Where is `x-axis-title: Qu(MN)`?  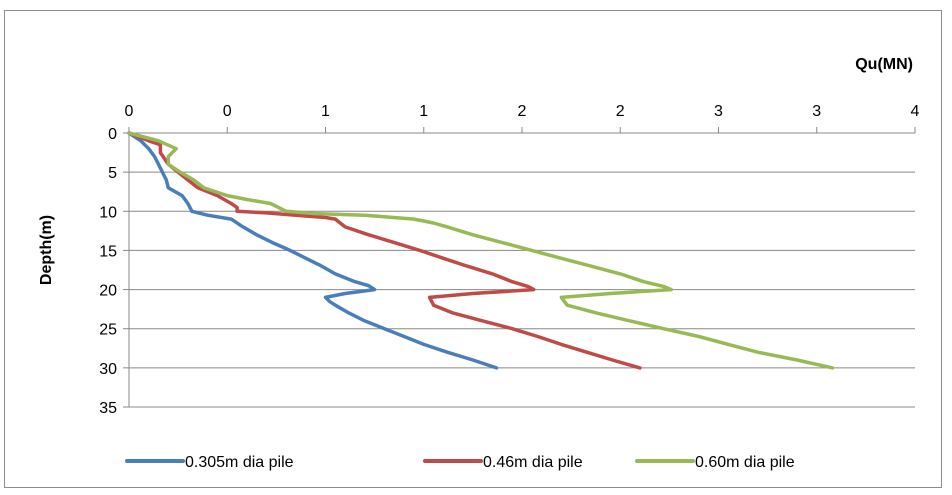 x-axis-title: Qu(MN) is located at coordinates (884, 64).